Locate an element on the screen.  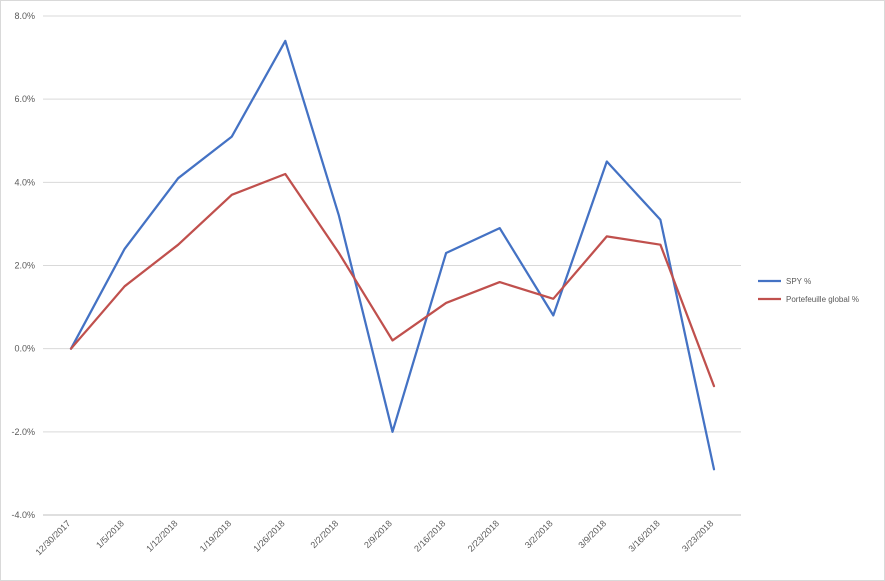
x-tick-label: 3/9/2018 is located at coordinates (592, 534).